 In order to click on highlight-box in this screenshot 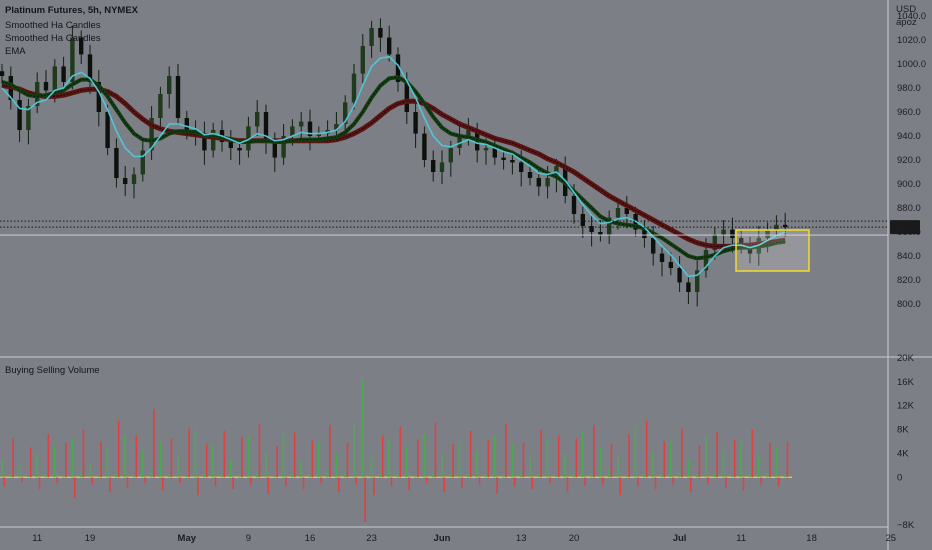, I will do `click(772, 250)`.